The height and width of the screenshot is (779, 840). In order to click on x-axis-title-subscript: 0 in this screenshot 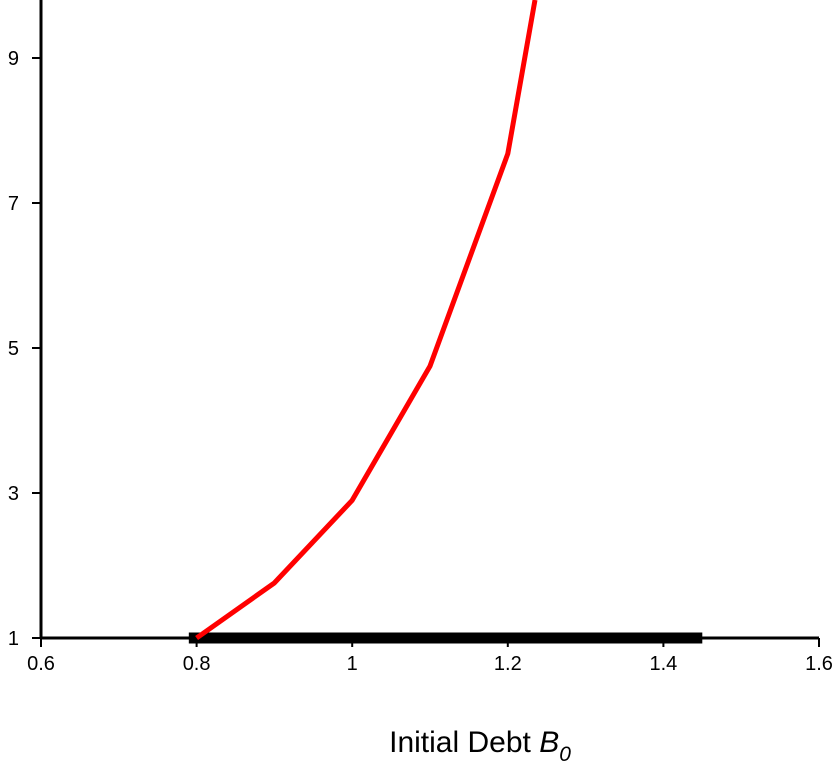, I will do `click(565, 754)`.